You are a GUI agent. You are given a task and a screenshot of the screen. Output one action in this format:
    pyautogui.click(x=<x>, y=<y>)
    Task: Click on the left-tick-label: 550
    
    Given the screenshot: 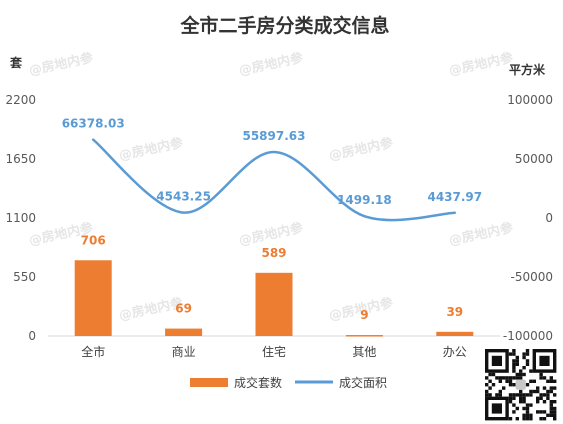 What is the action you would take?
    pyautogui.click(x=24, y=277)
    